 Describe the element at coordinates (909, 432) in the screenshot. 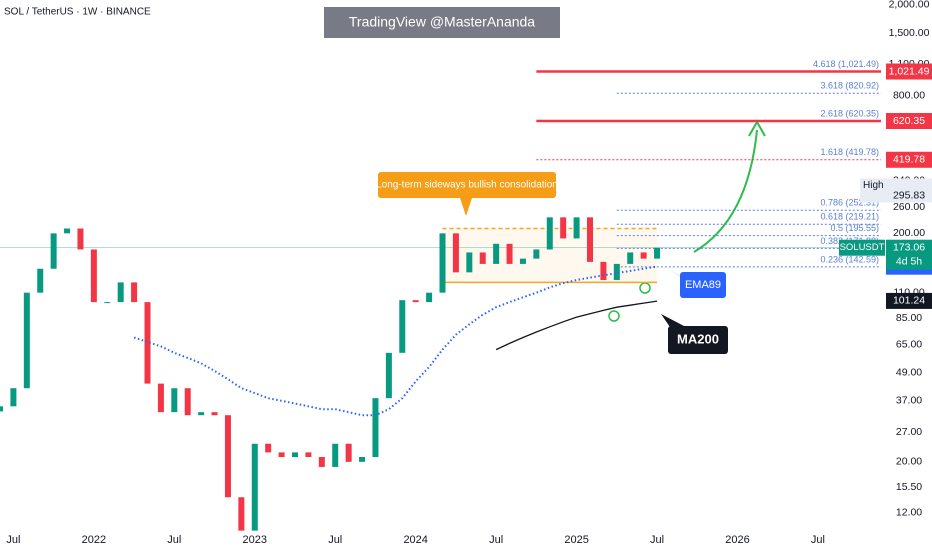

I see `y-tick-label: 27.00` at that location.